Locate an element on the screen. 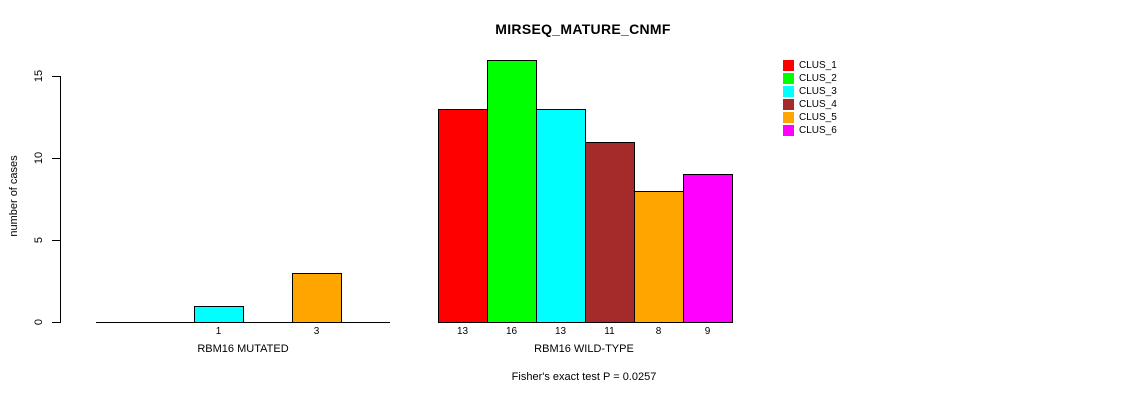 This screenshot has width=1140, height=400. legend-row: CLUS_1 is located at coordinates (810, 65).